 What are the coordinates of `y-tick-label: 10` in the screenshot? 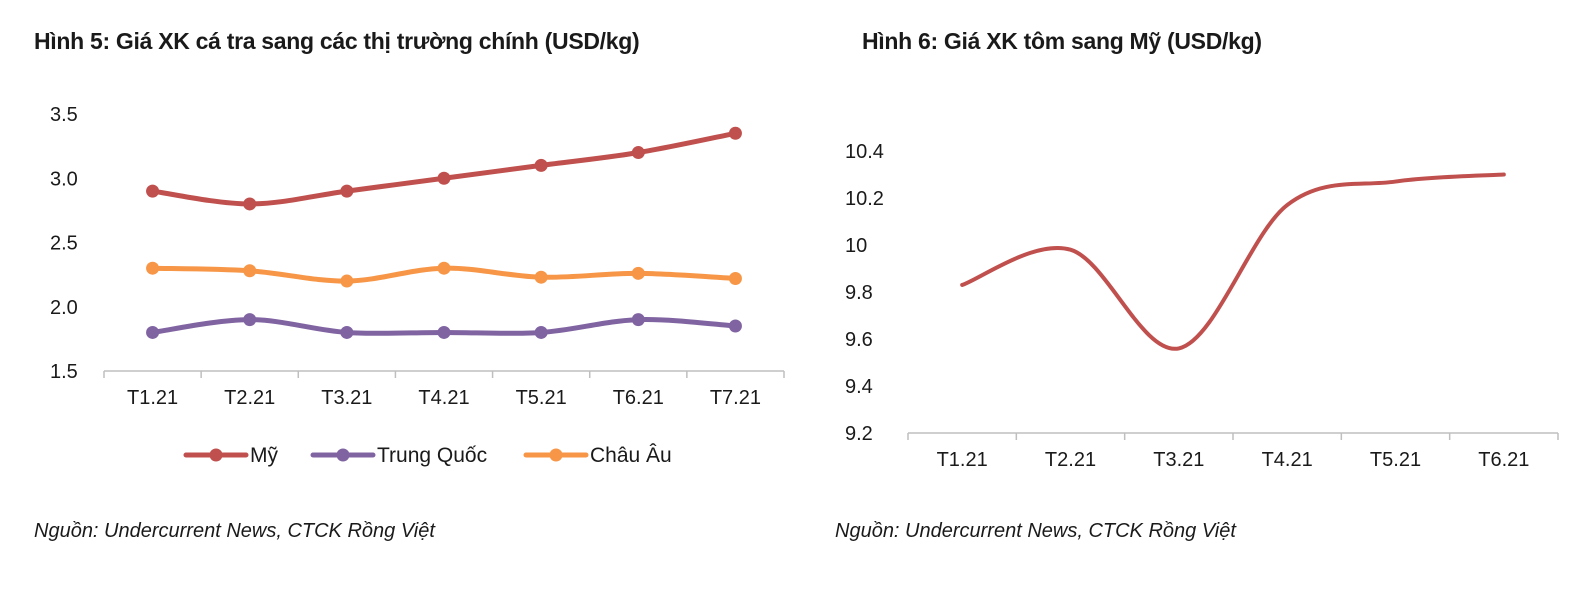 It's located at (856, 246).